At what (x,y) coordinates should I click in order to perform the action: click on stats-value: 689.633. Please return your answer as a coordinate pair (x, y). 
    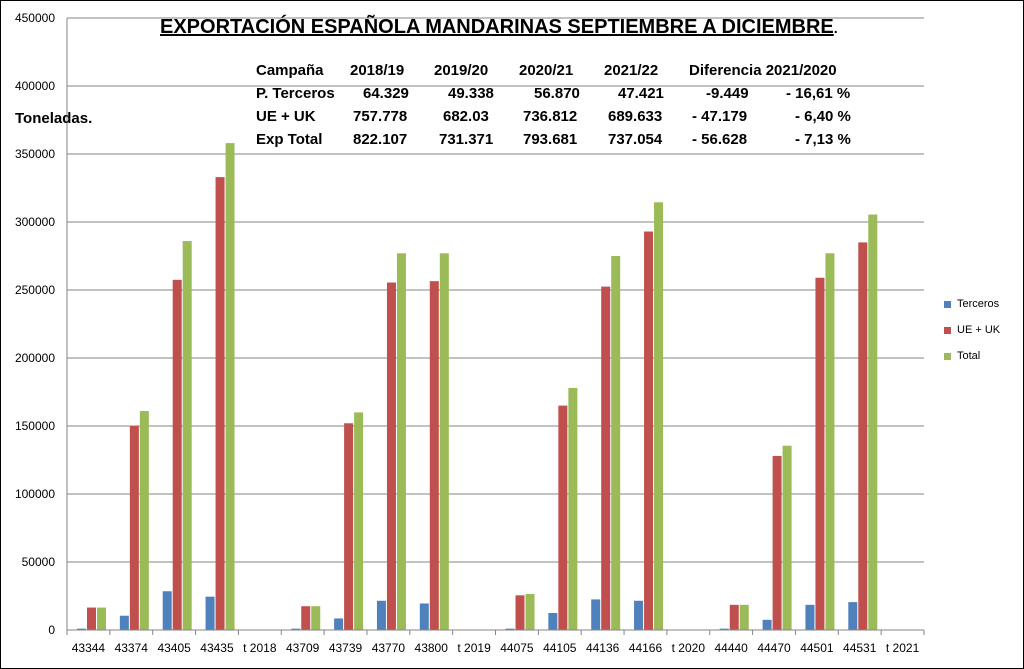
    Looking at the image, I should click on (635, 116).